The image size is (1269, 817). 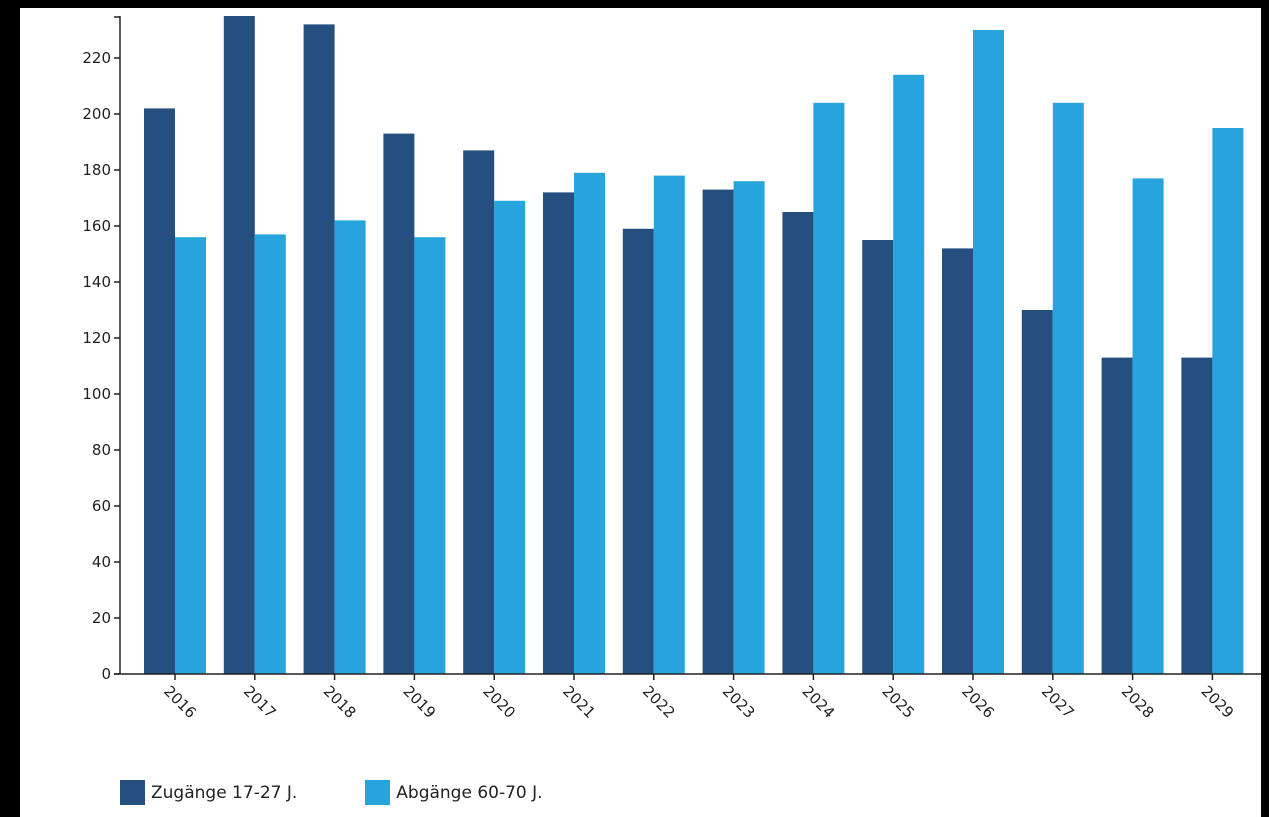 What do you see at coordinates (909, 374) in the screenshot?
I see `bar-abgaenge-2025` at bounding box center [909, 374].